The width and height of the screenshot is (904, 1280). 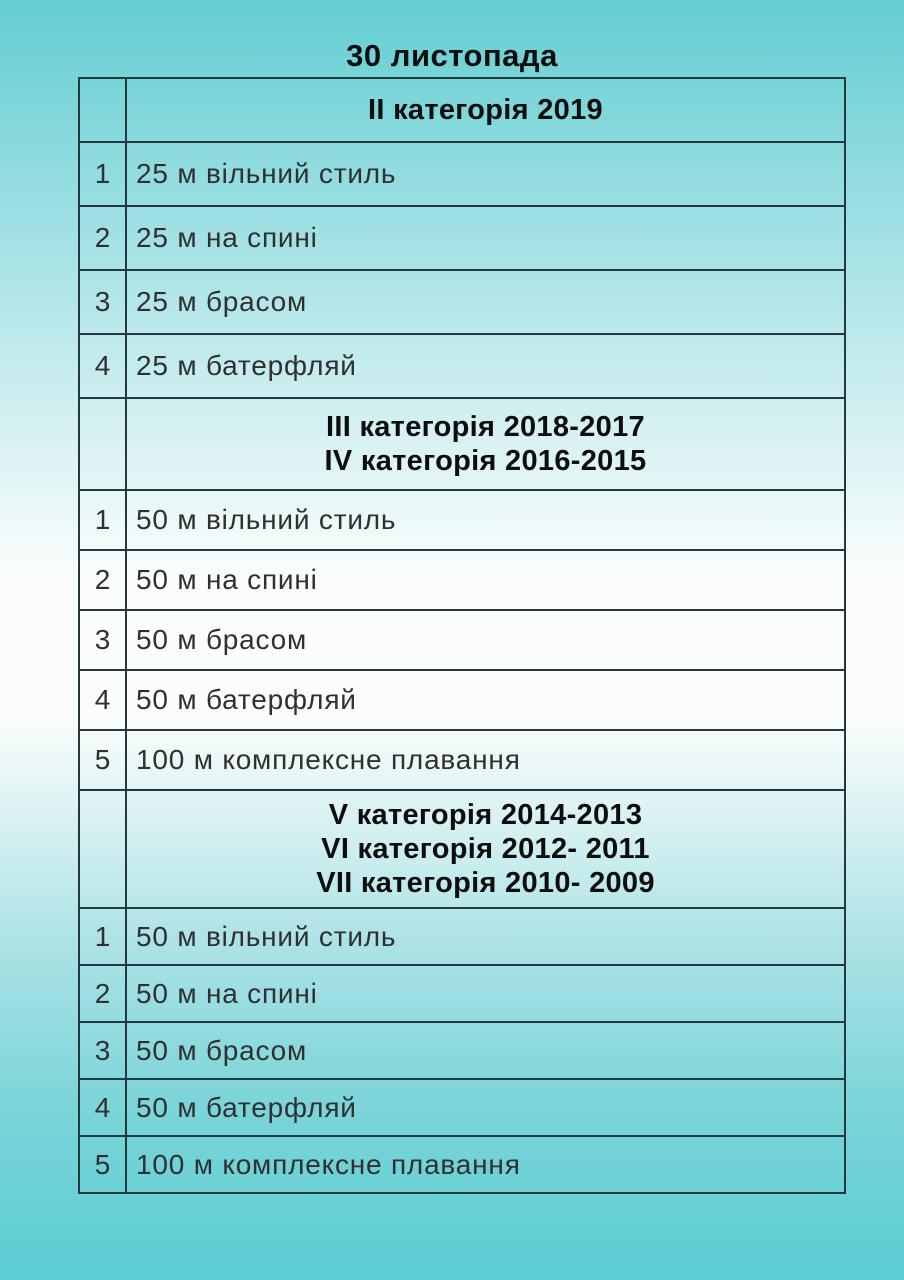 What do you see at coordinates (485, 883) in the screenshot?
I see `category-title-line: VII категорія 2010- 2009` at bounding box center [485, 883].